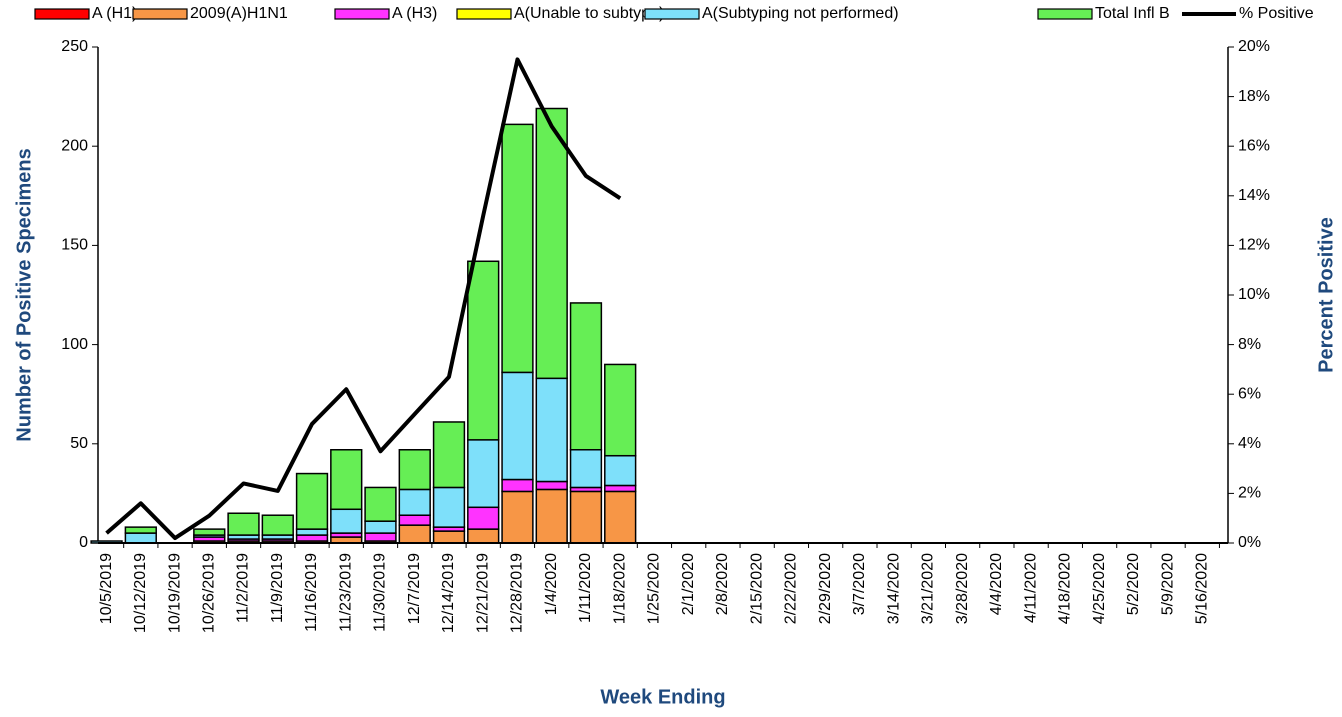  What do you see at coordinates (243, 588) in the screenshot?
I see `x-tick-label: 11/2/2019` at bounding box center [243, 588].